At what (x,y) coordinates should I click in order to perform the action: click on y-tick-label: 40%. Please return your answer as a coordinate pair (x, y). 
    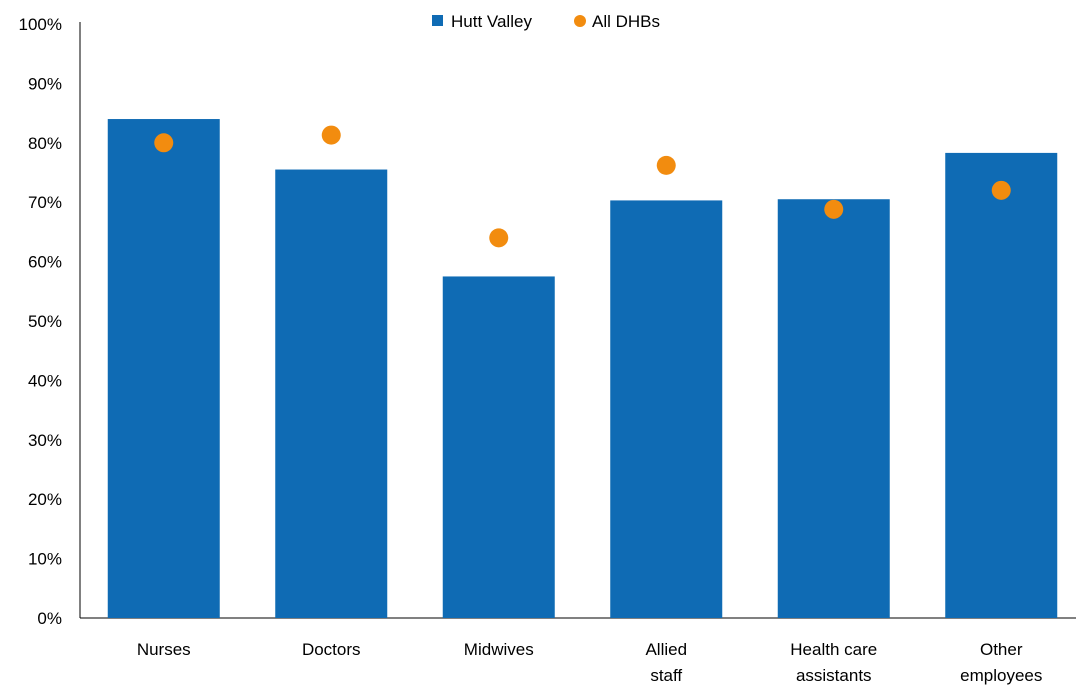
    Looking at the image, I should click on (45, 380).